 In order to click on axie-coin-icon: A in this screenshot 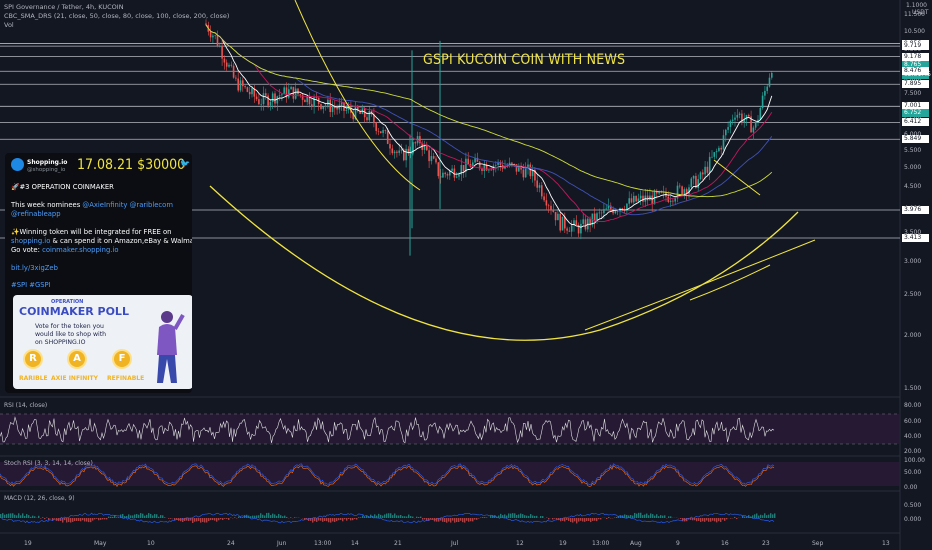, I will do `click(77, 359)`.